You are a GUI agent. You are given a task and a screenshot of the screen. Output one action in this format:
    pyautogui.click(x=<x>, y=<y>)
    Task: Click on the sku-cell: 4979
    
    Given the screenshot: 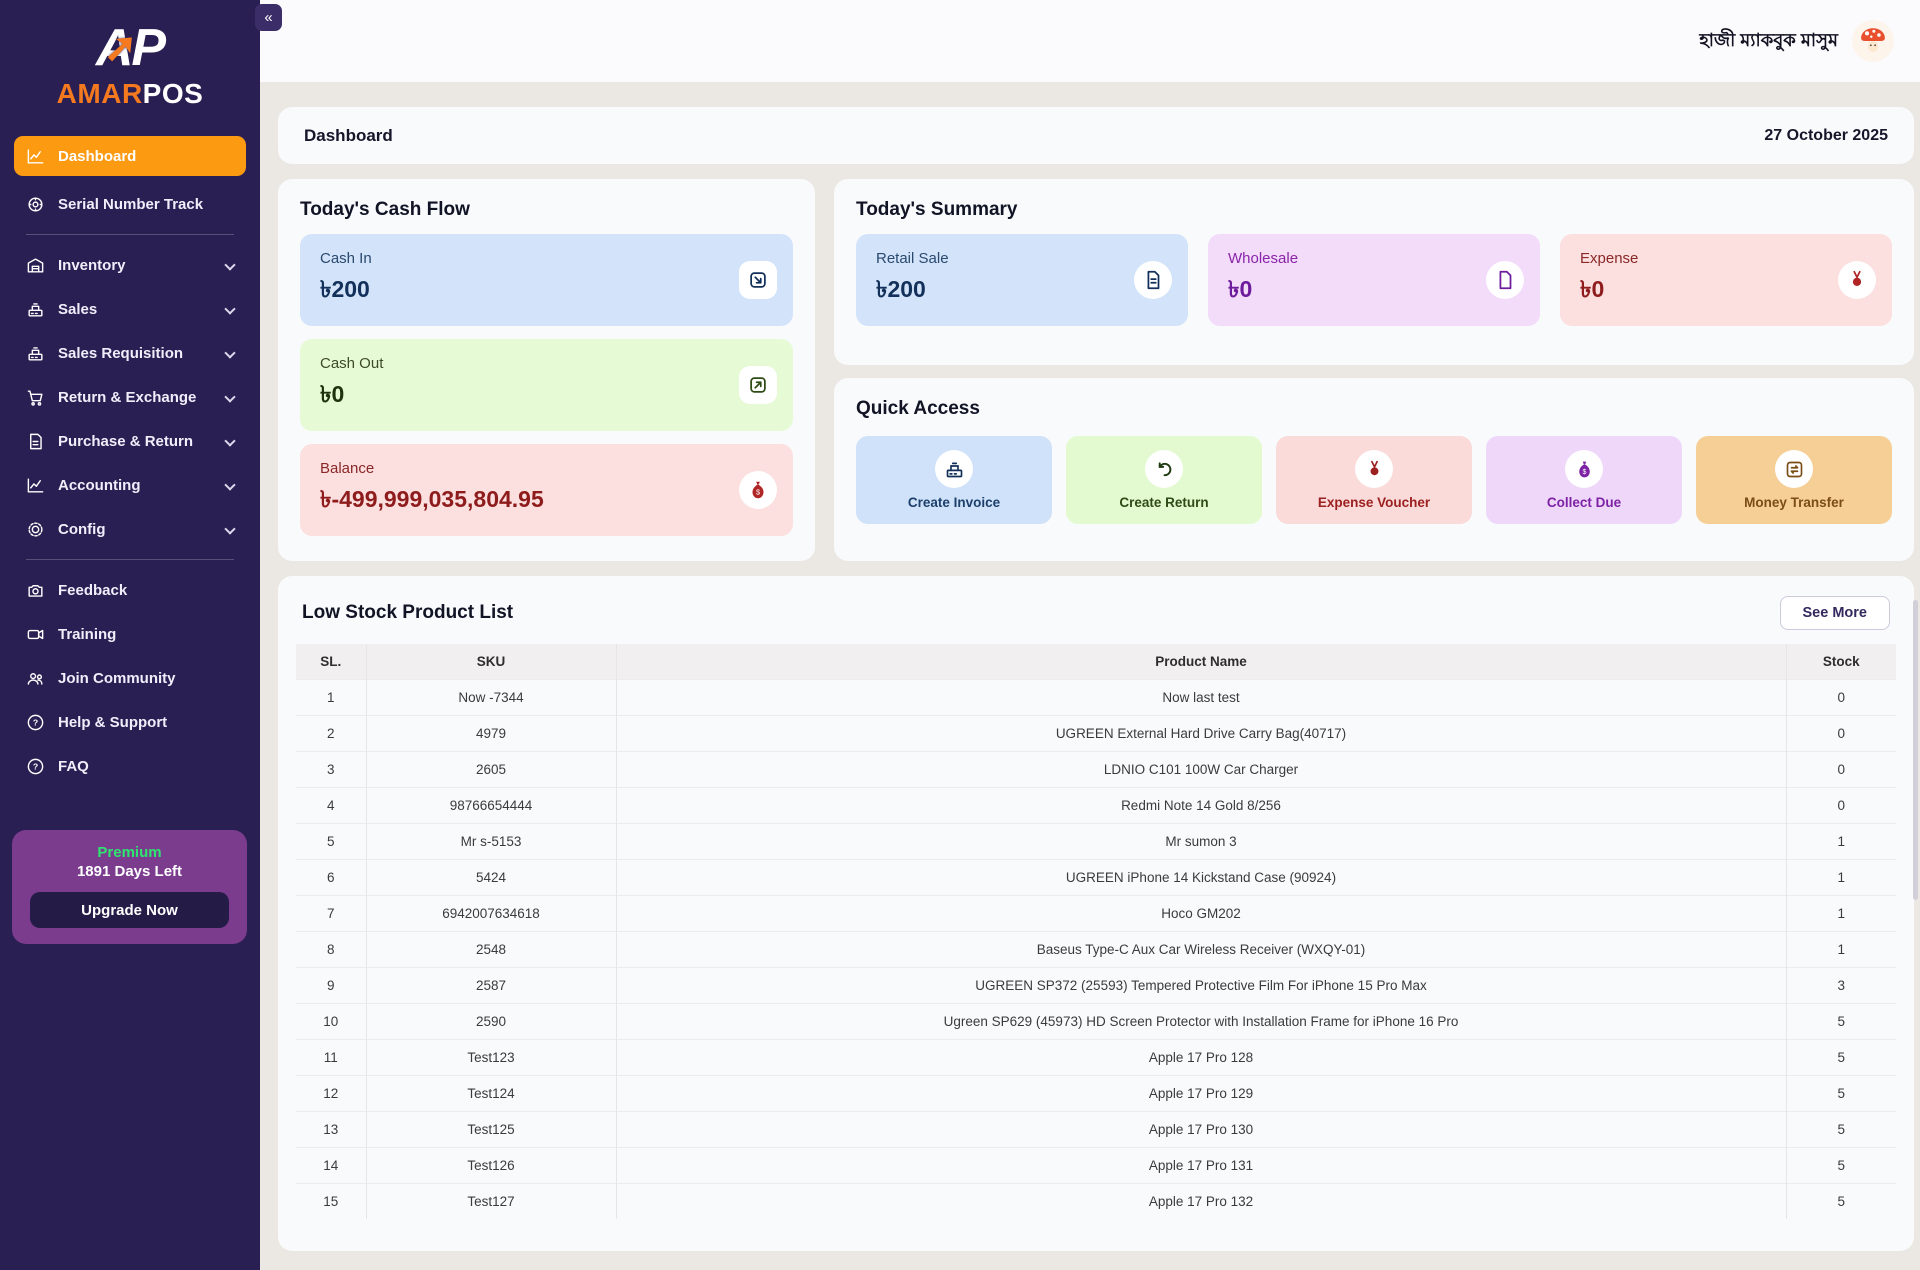 What is the action you would take?
    pyautogui.click(x=491, y=733)
    